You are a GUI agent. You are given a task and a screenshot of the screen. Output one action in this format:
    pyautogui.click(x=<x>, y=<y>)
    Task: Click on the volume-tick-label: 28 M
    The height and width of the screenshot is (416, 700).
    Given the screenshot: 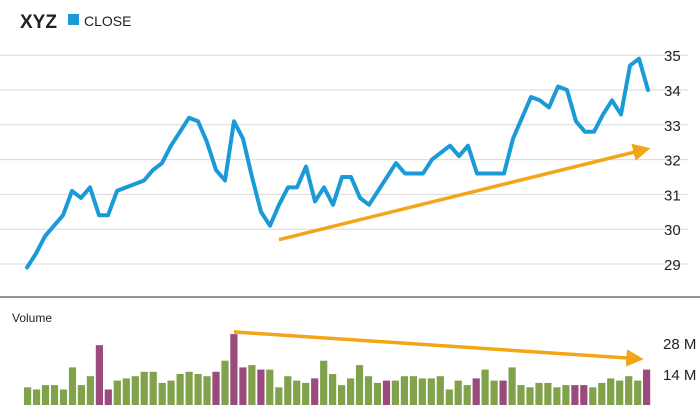 What is the action you would take?
    pyautogui.click(x=679, y=344)
    